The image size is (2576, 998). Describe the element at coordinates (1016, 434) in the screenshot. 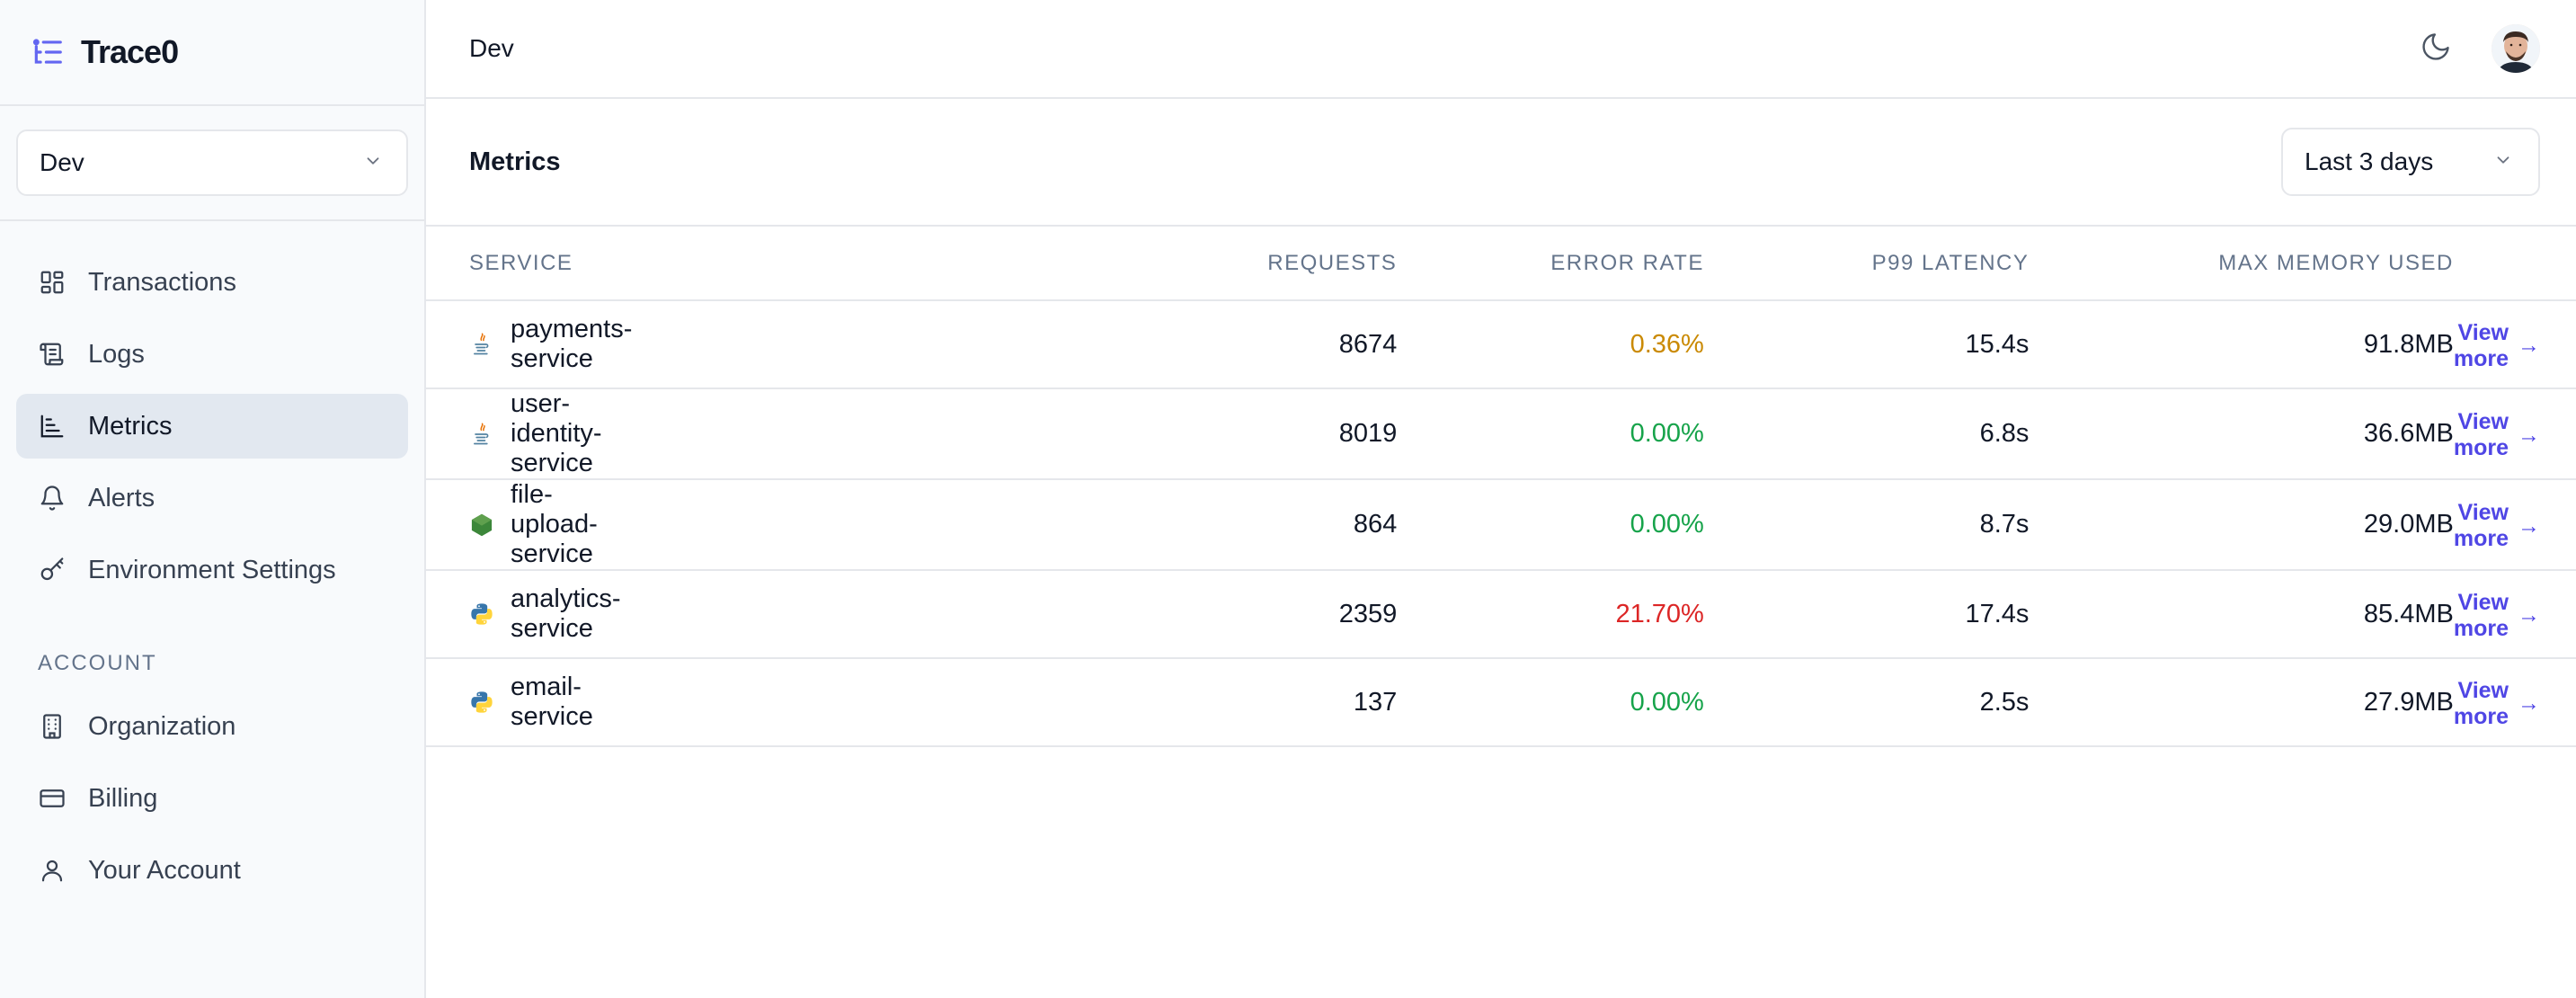

I see `requests-value: 8019` at that location.